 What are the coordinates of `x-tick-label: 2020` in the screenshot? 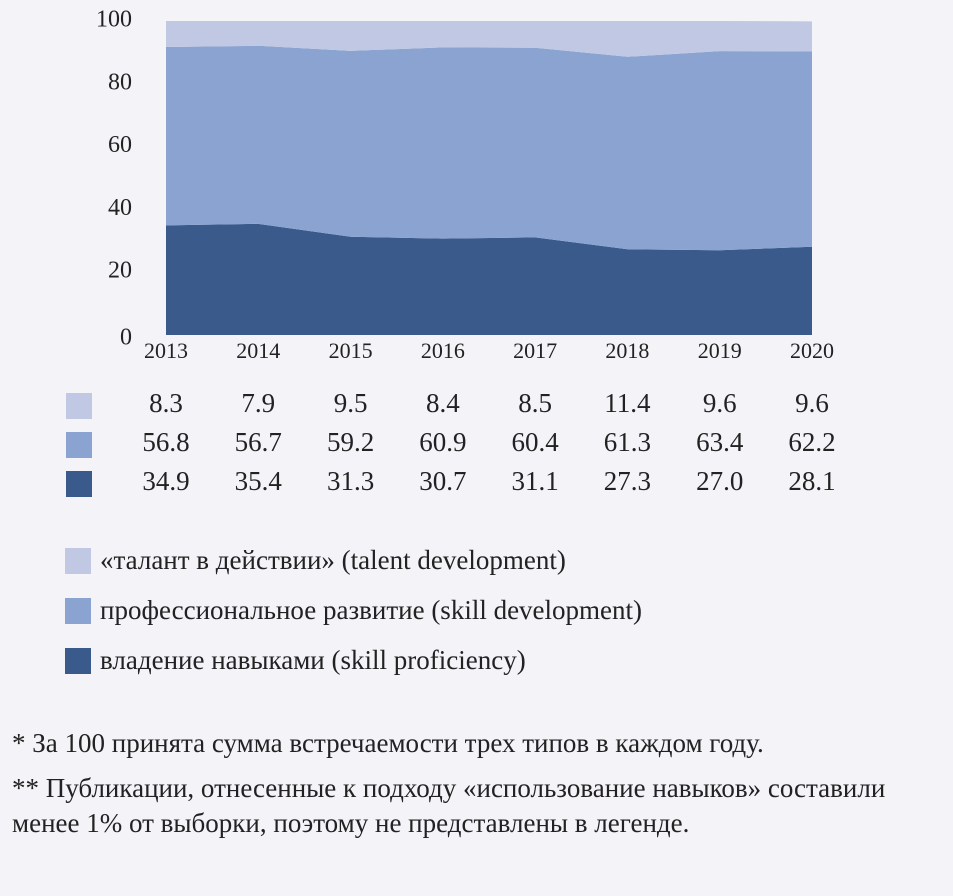 It's located at (812, 350).